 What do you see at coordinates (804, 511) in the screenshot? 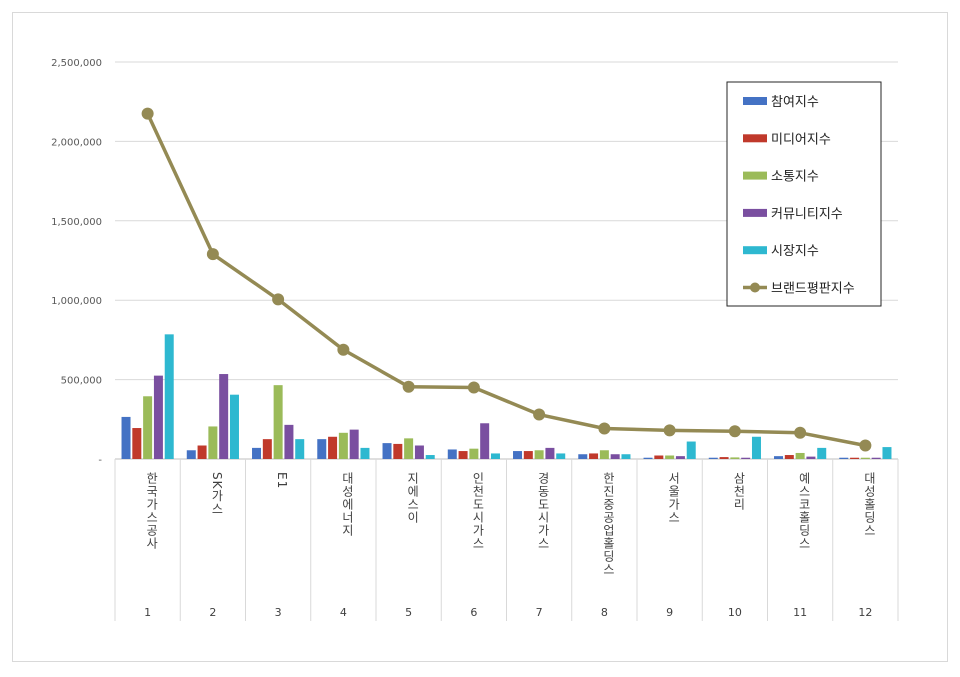
I see `category-label: 예스코홀딩스` at bounding box center [804, 511].